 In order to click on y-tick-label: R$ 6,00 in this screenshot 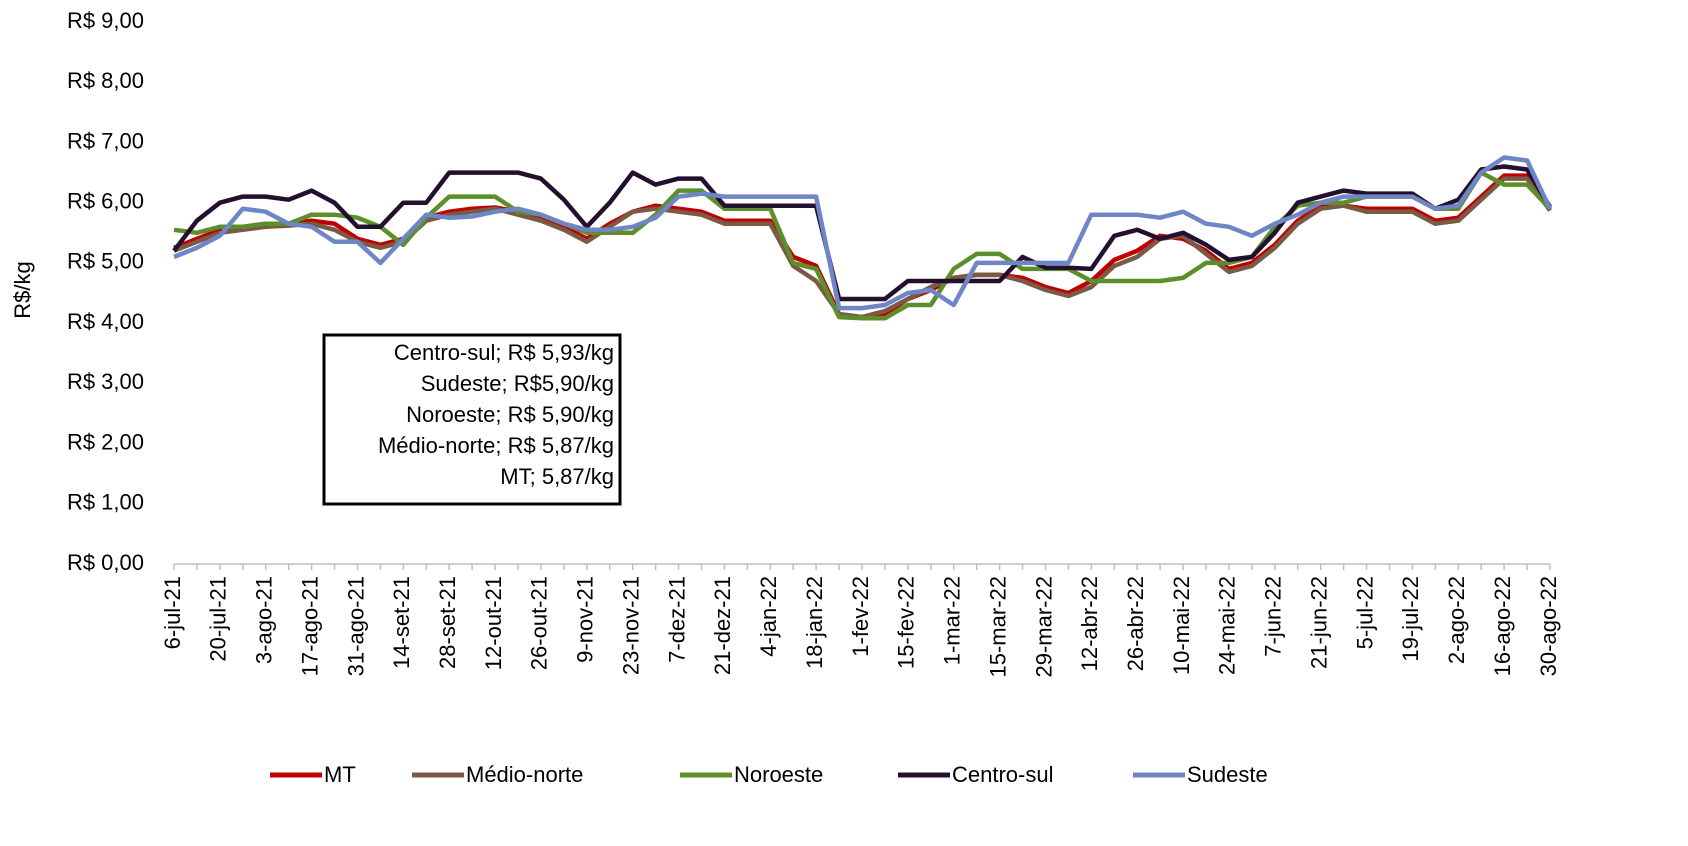, I will do `click(105, 200)`.